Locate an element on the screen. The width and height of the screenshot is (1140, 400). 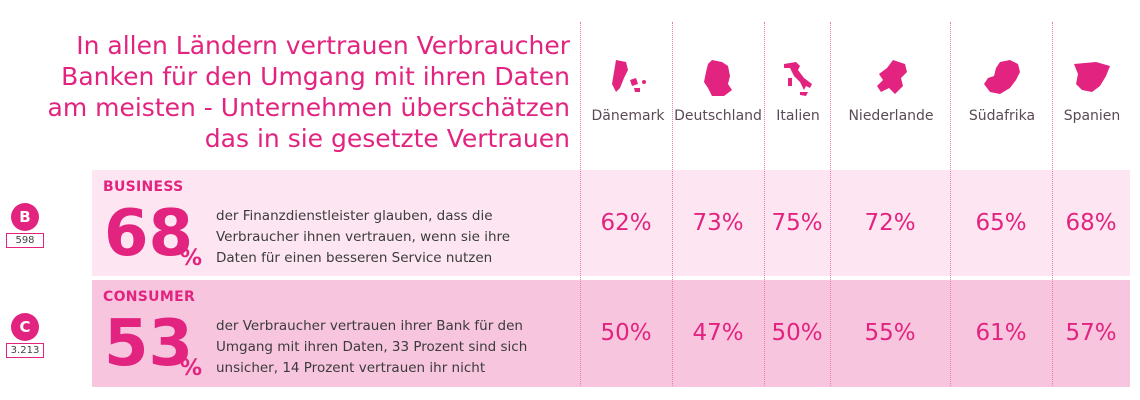
value-cell-business-0: 62% is located at coordinates (626, 223).